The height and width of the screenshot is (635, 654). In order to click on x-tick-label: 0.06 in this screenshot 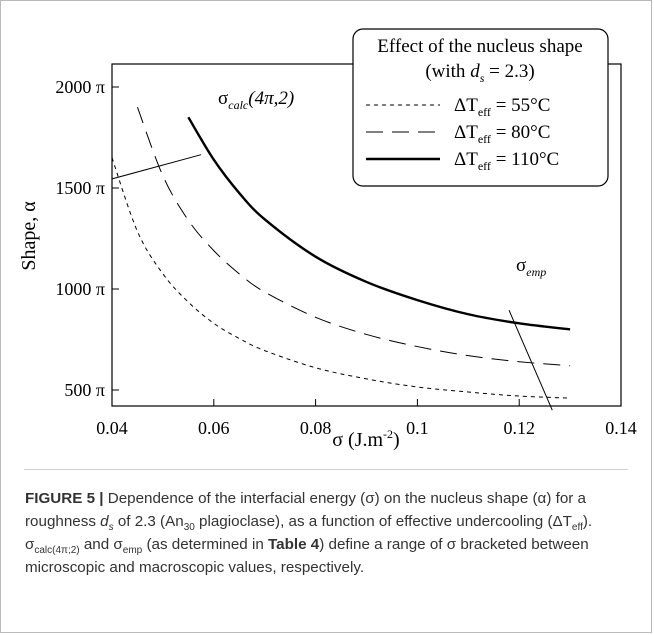, I will do `click(214, 428)`.